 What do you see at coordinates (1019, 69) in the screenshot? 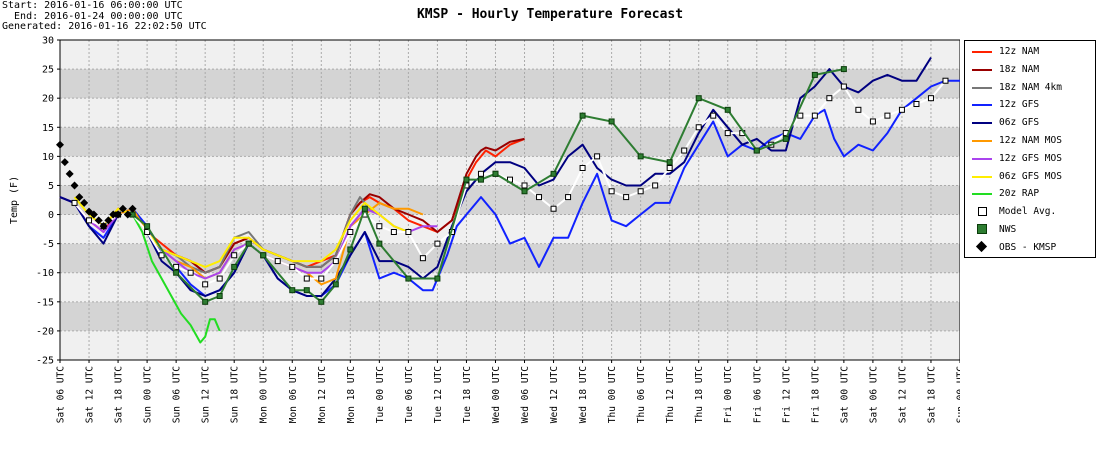
I see `legend-label: 18z NAM` at bounding box center [1019, 69].